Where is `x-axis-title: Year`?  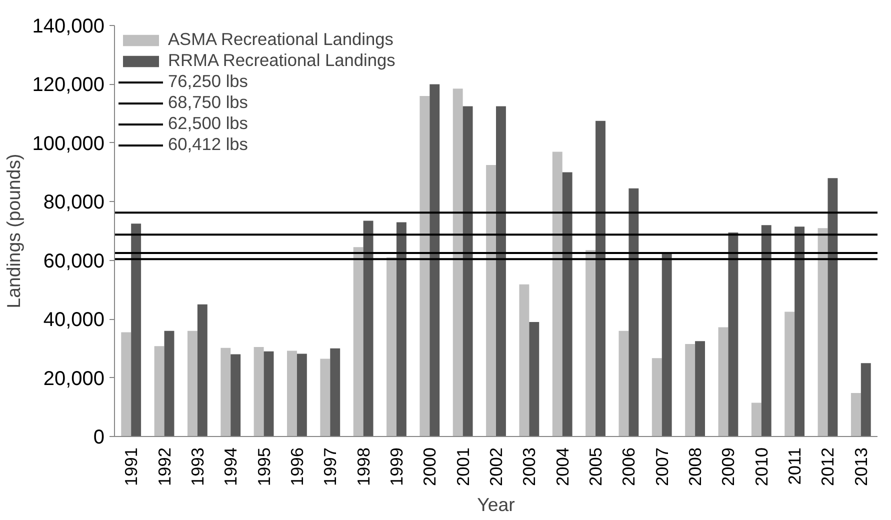
x-axis-title: Year is located at coordinates (496, 505).